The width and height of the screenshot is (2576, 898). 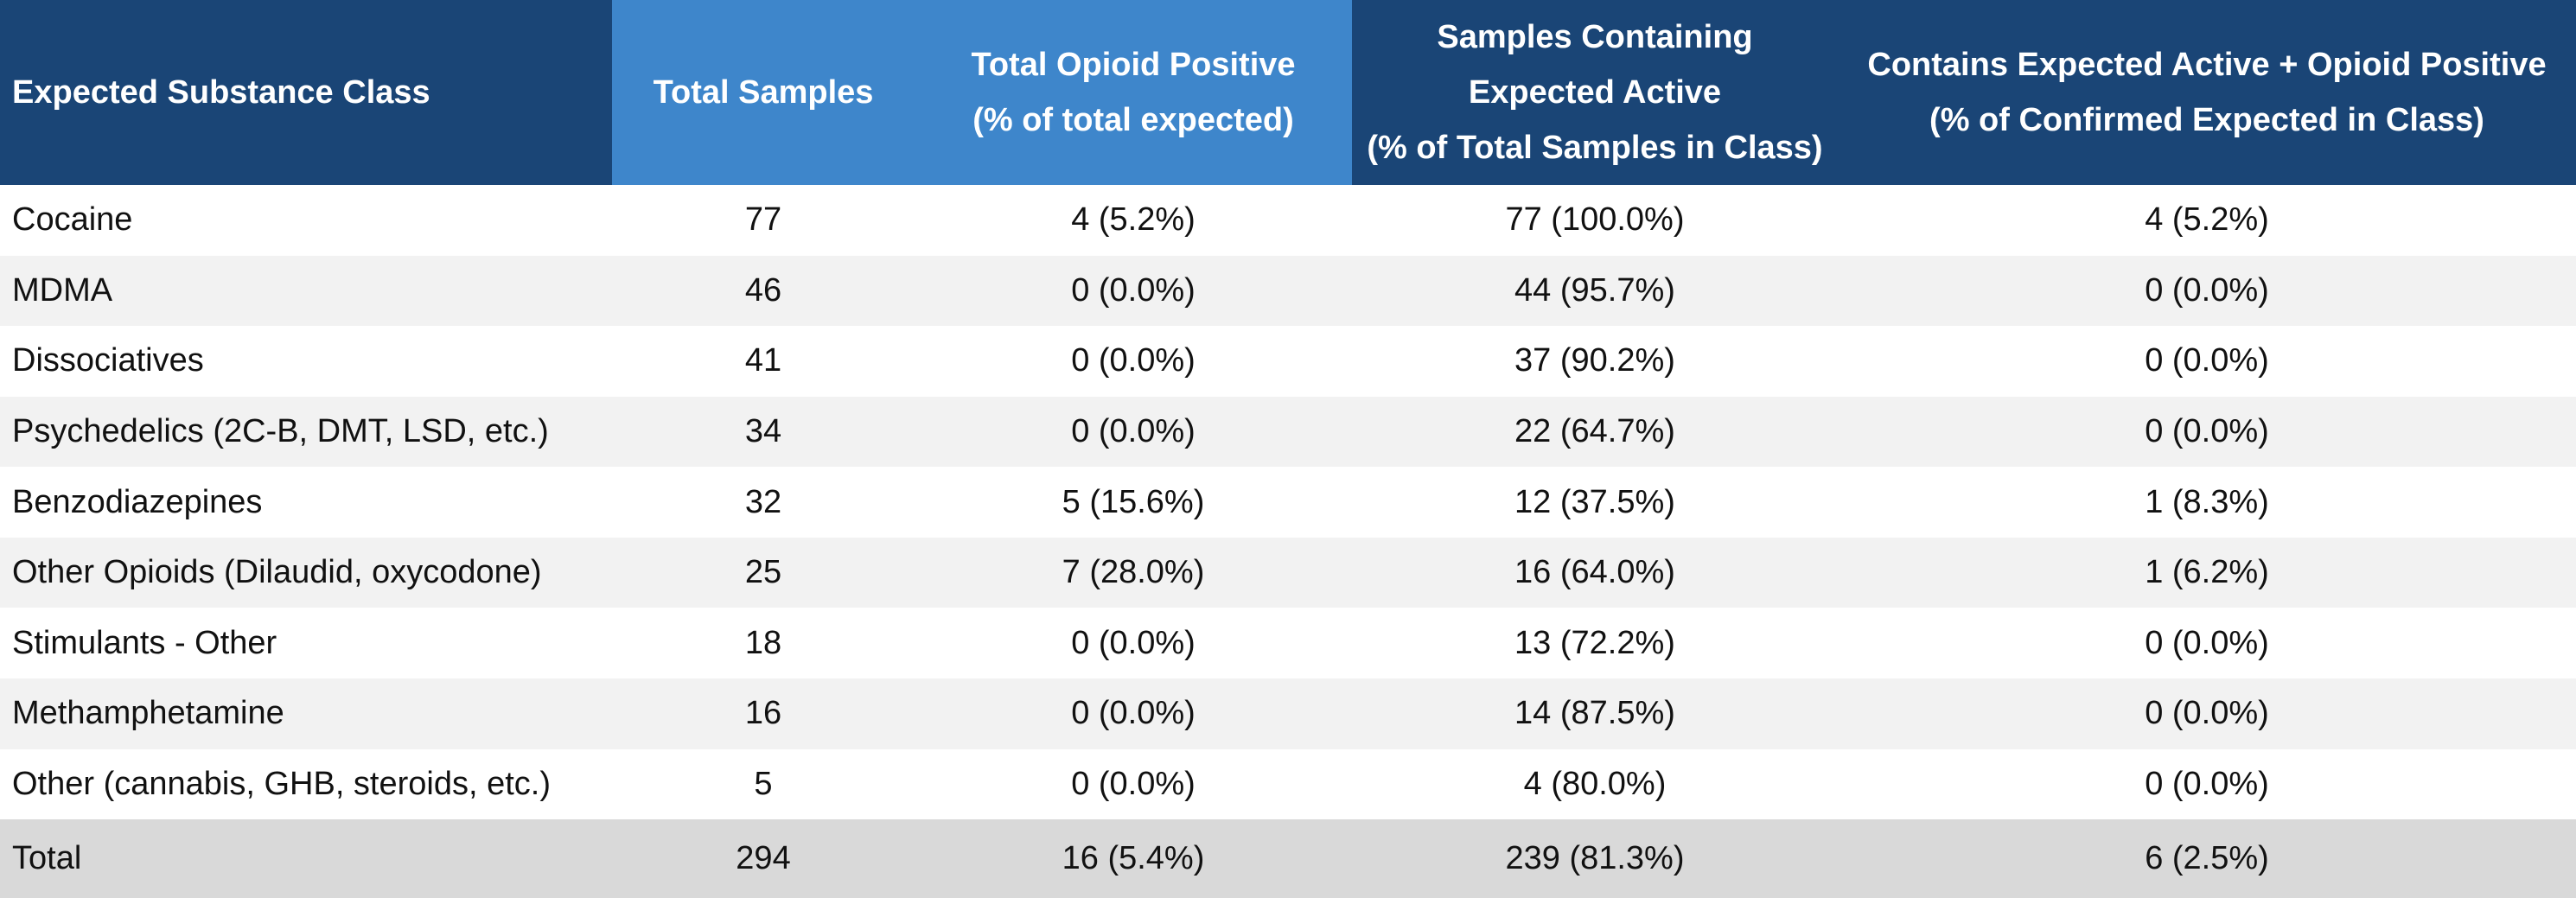 I want to click on total-expected: 239 (81.3%), so click(x=1595, y=859).